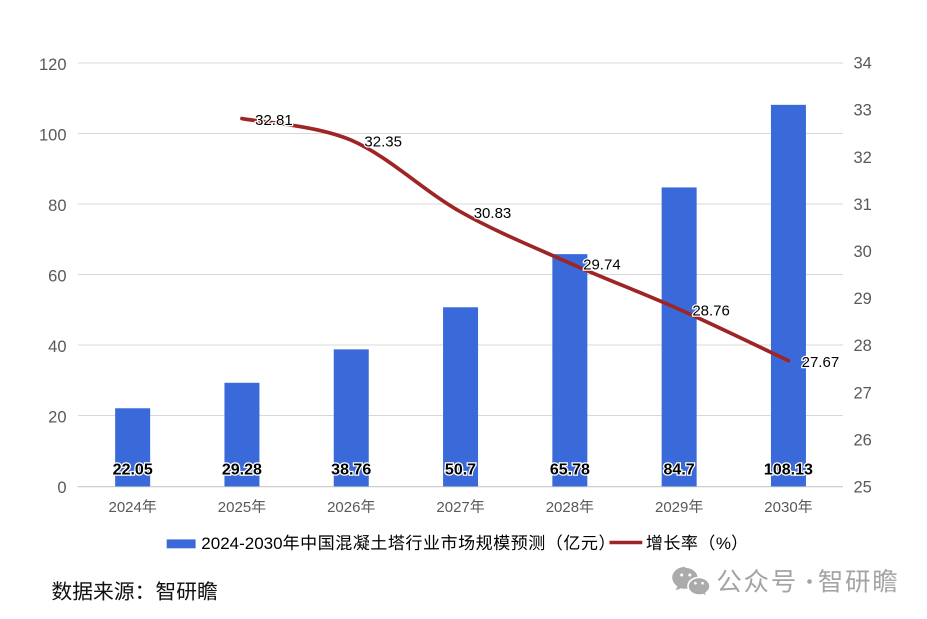  What do you see at coordinates (780, 507) in the screenshot?
I see `svg-text: 2030` at bounding box center [780, 507].